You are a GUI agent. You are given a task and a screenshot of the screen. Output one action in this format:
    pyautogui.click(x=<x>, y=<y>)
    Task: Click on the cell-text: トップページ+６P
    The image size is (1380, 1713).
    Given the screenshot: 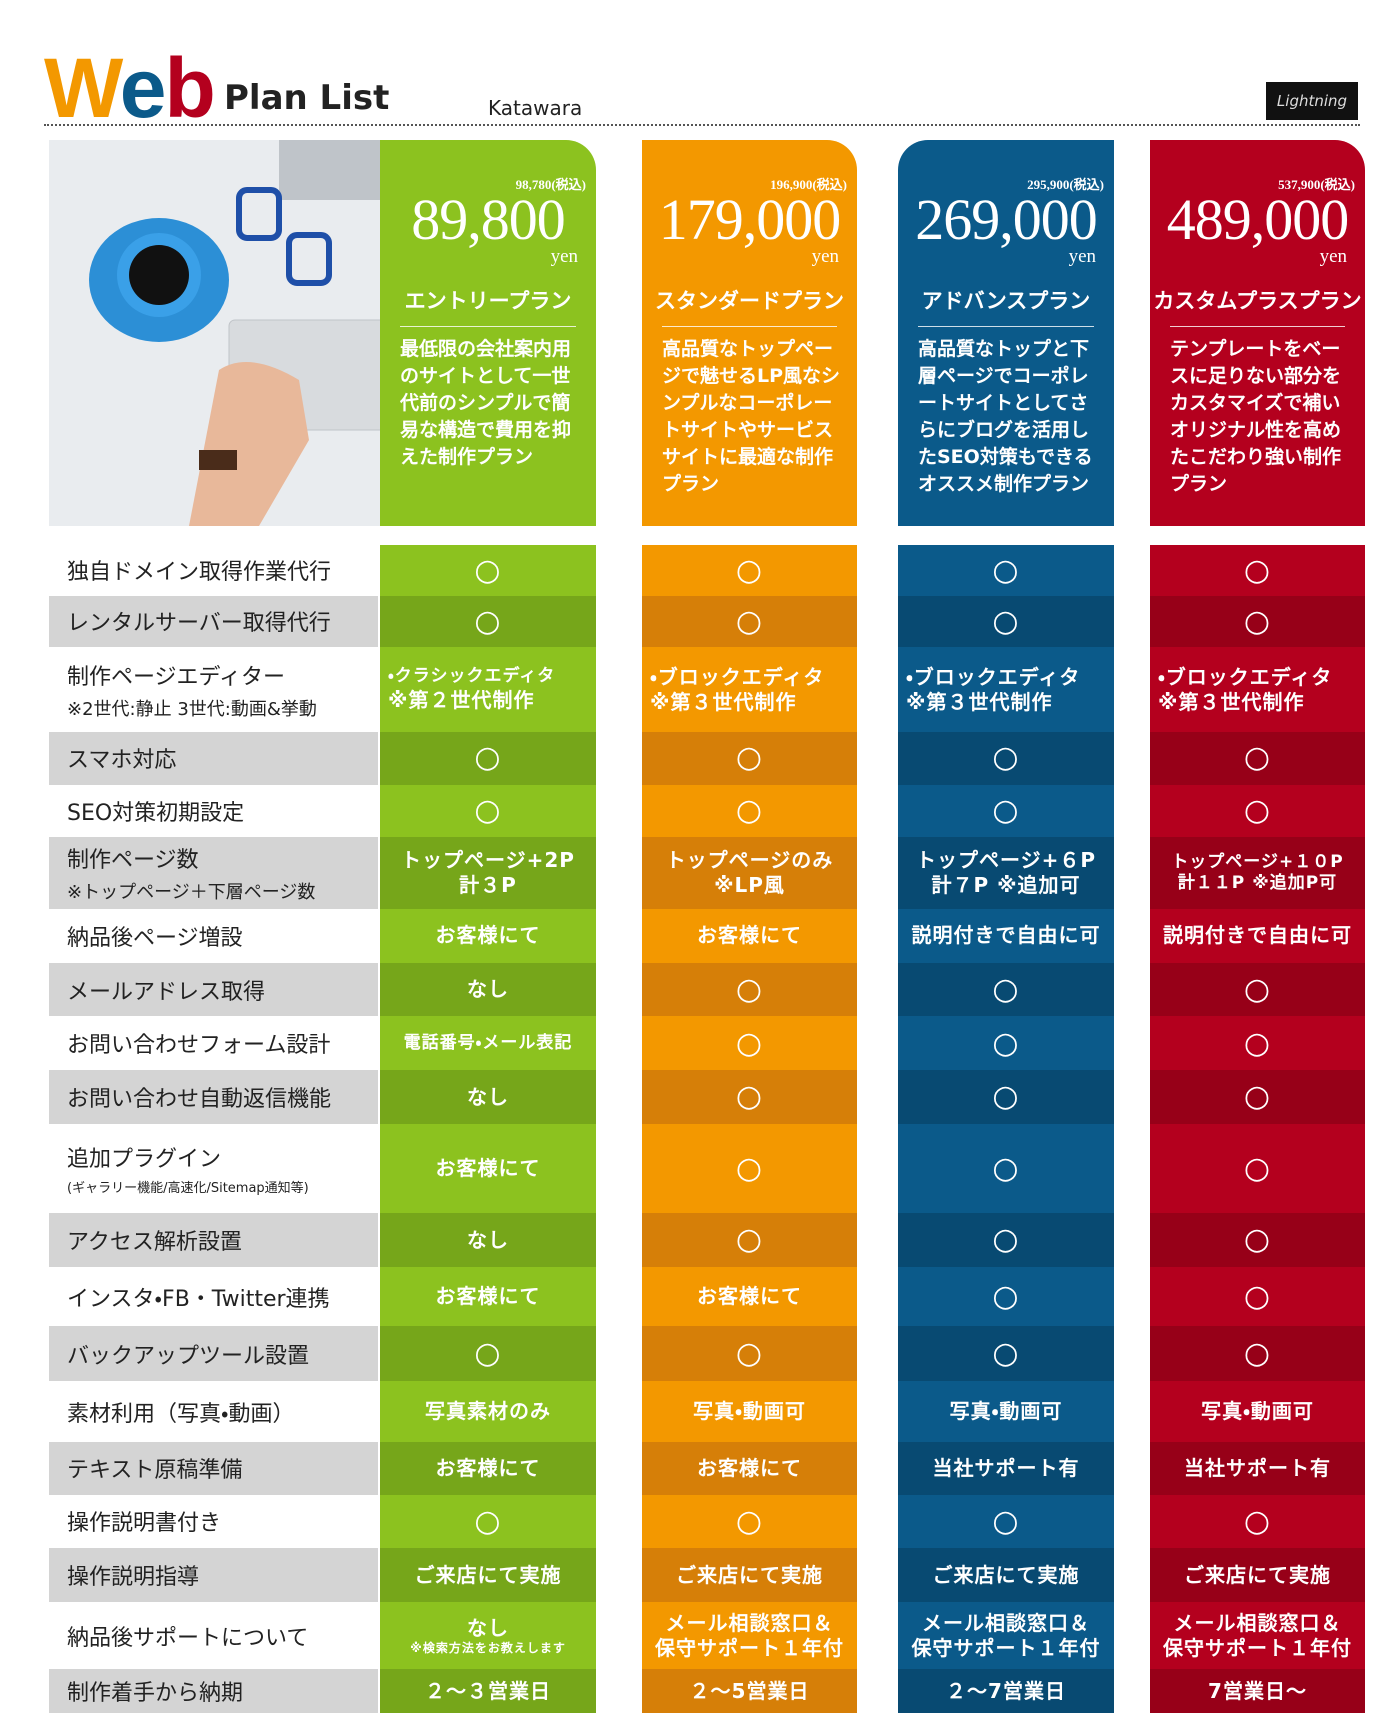 What is the action you would take?
    pyautogui.click(x=1006, y=860)
    